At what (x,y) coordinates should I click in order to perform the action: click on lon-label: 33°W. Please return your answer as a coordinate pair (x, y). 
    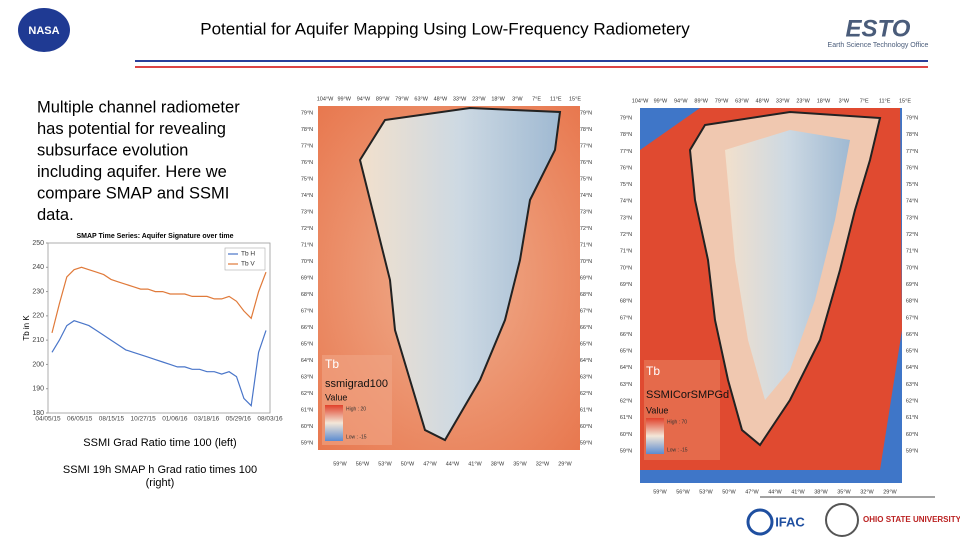
    Looking at the image, I should click on (460, 99).